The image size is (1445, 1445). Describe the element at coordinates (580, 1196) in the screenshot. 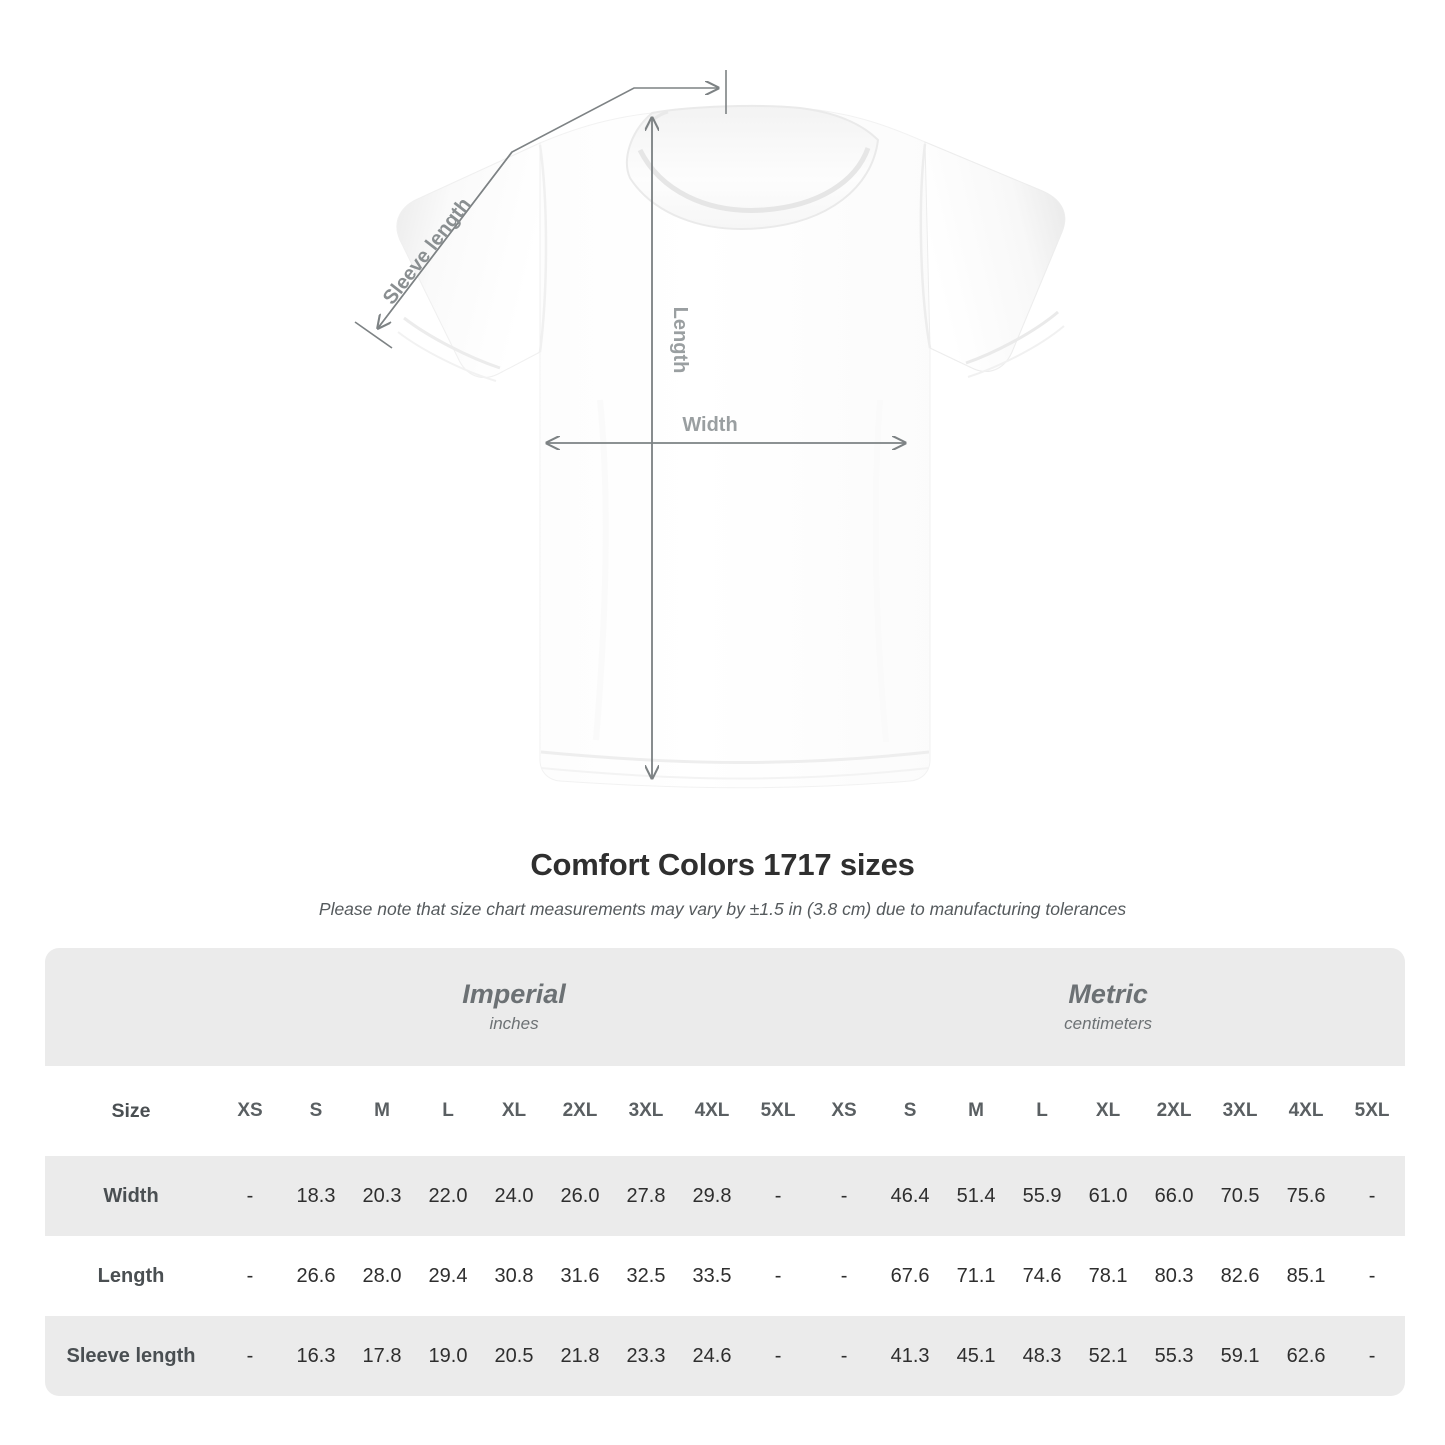

I see `cell-width-imp-5: 26.0` at that location.